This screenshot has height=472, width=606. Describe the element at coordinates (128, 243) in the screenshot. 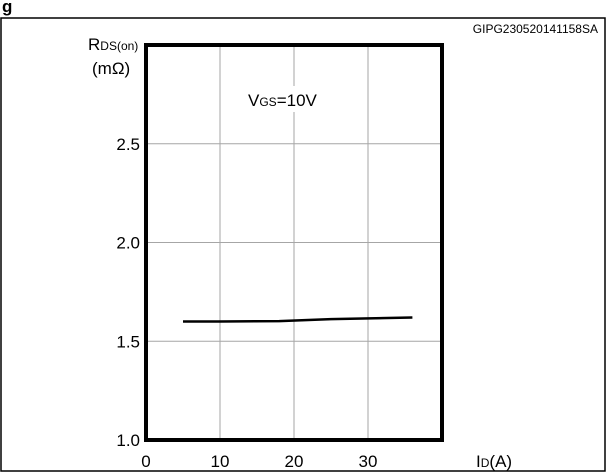

I see `y-tick-label: 2.0` at that location.